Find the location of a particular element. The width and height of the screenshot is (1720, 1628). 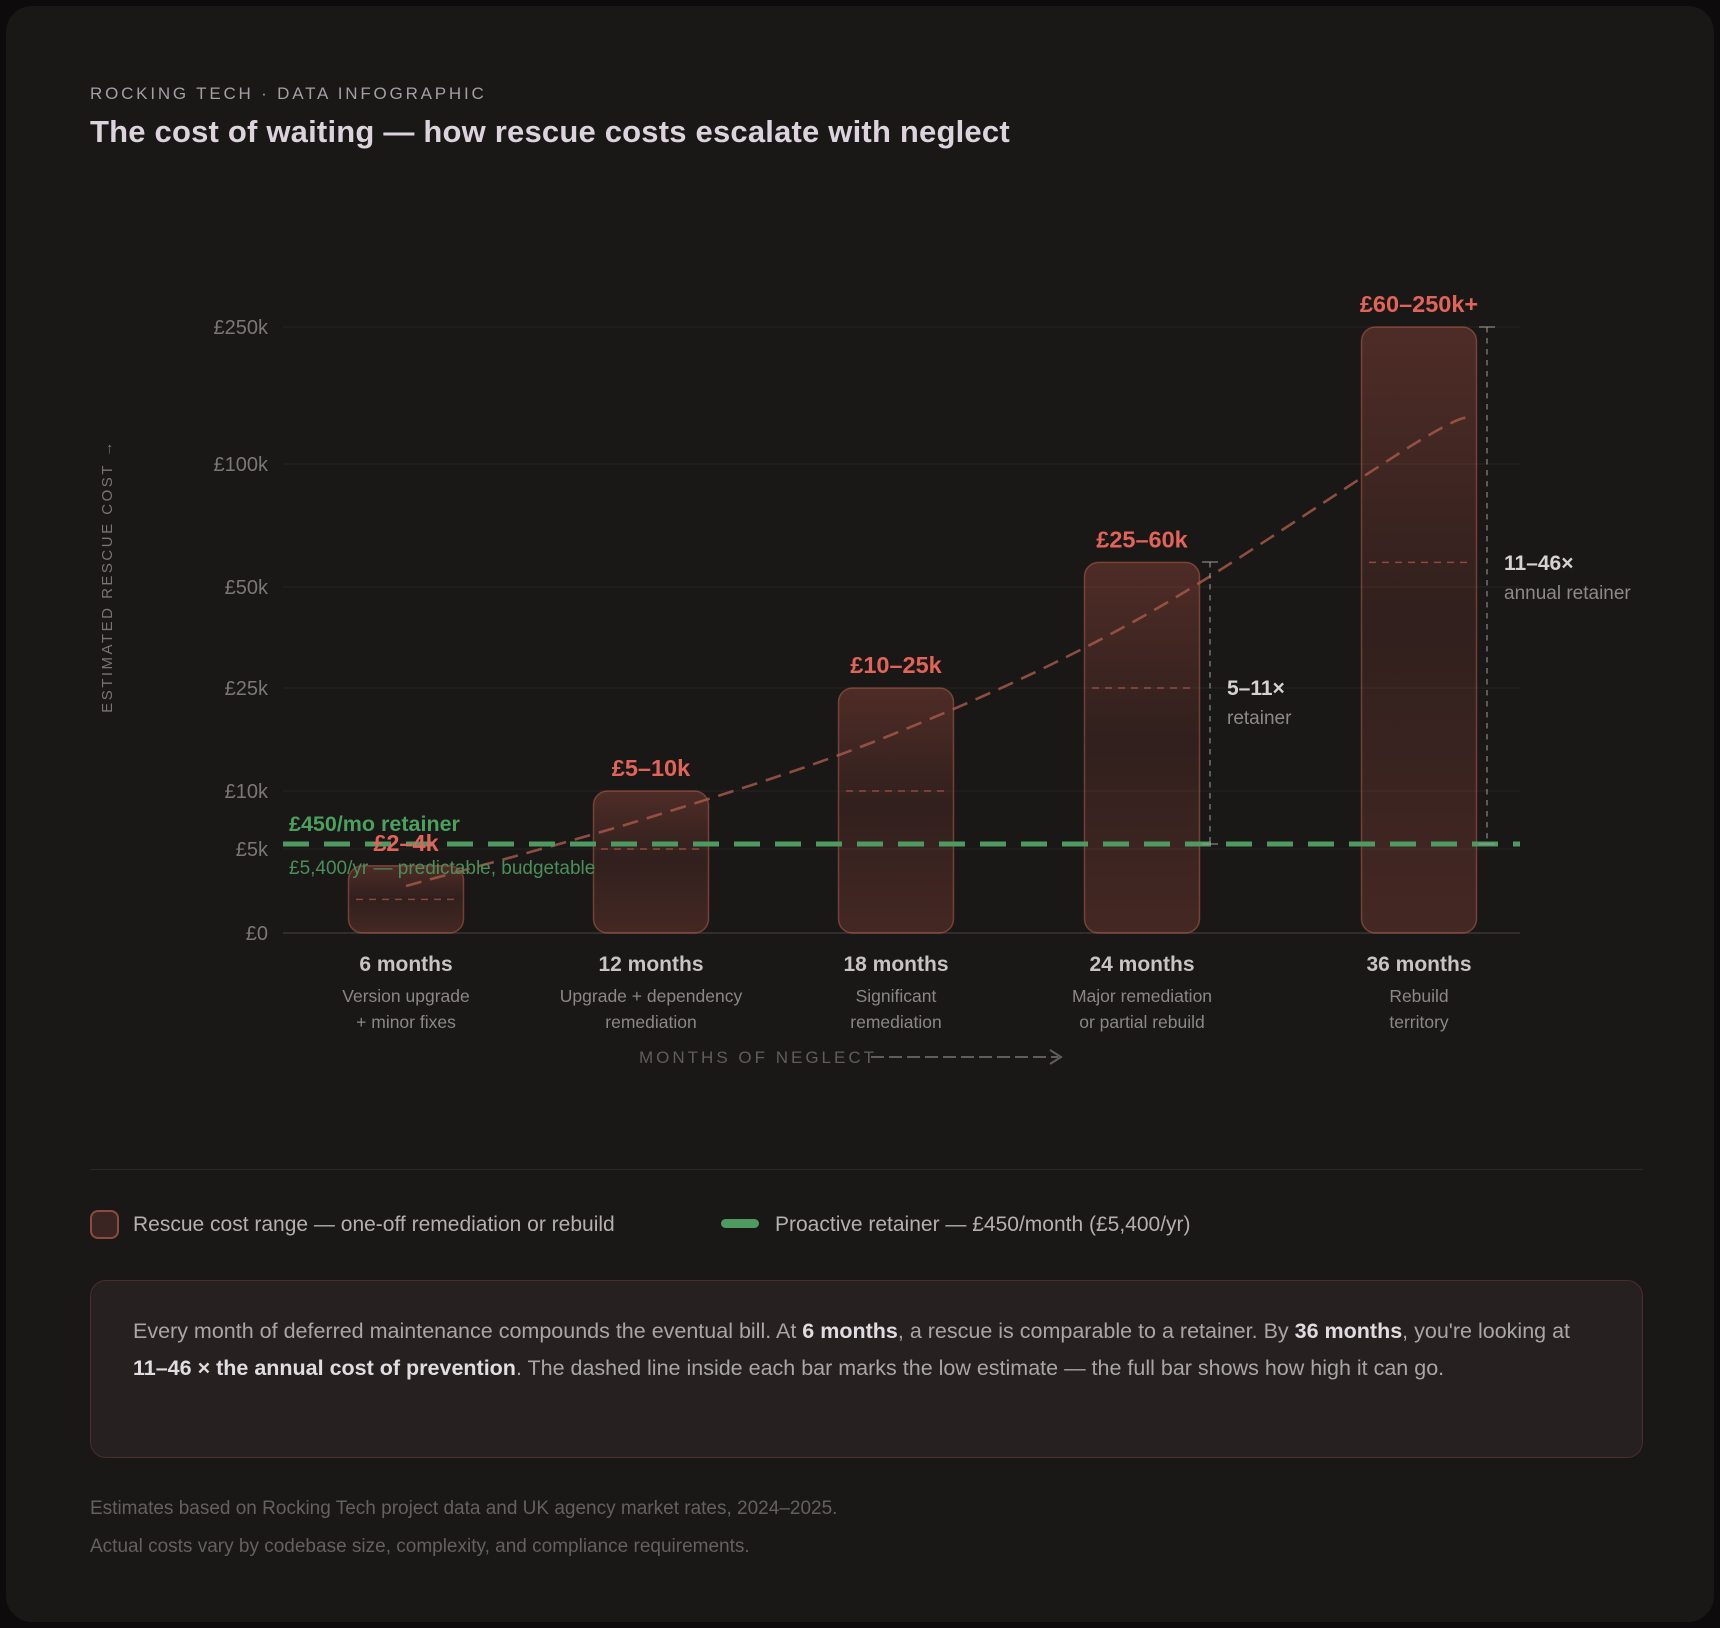

bar-6-months is located at coordinates (406, 899).